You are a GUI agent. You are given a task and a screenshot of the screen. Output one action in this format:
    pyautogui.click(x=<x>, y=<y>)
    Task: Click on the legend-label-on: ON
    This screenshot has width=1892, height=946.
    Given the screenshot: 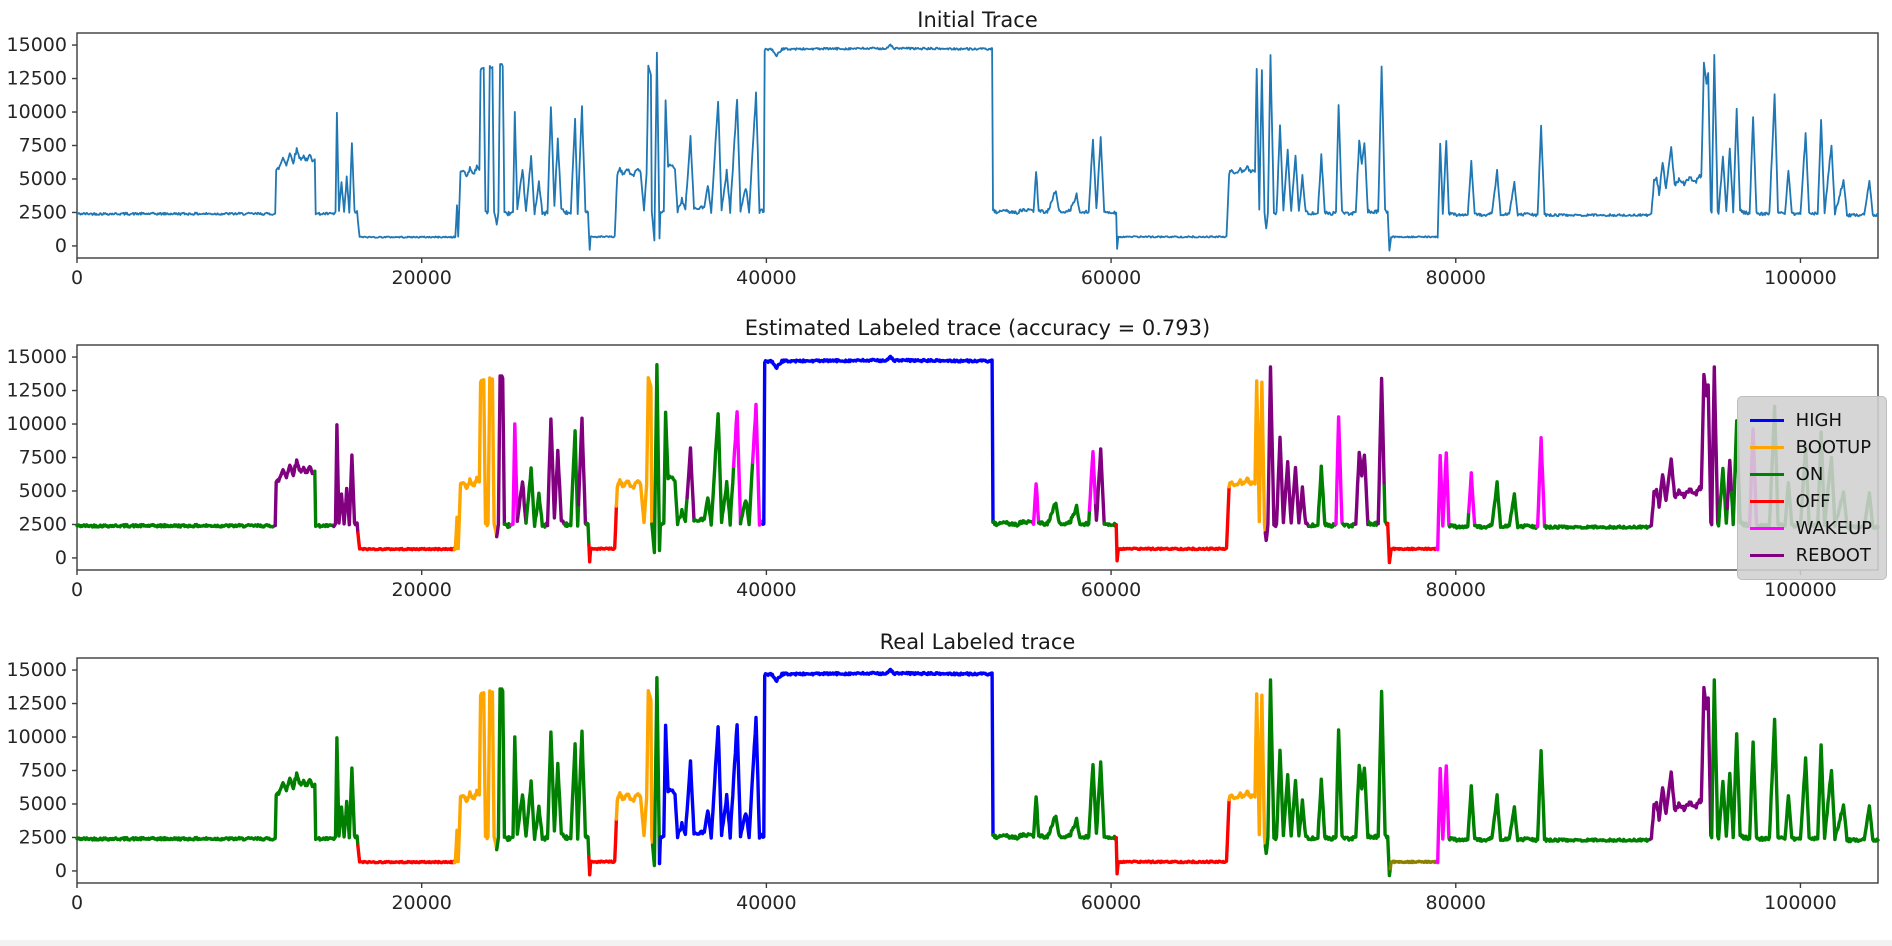 What is the action you would take?
    pyautogui.click(x=1809, y=474)
    